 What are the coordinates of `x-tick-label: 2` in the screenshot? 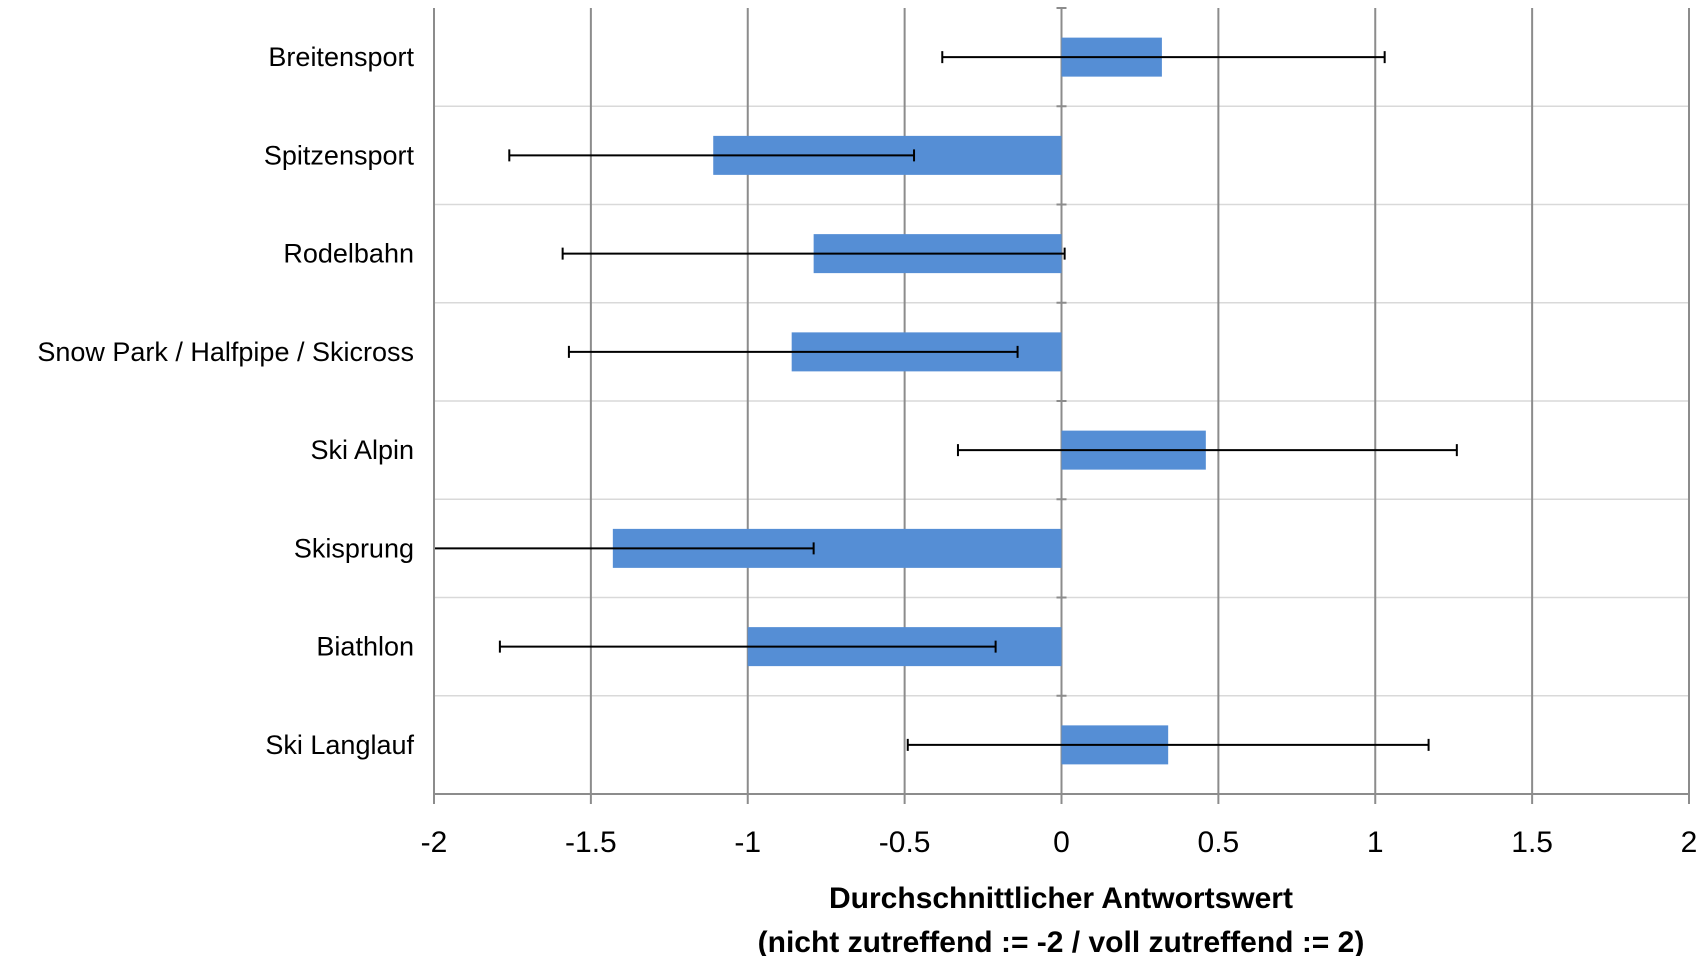 It's located at (1689, 842).